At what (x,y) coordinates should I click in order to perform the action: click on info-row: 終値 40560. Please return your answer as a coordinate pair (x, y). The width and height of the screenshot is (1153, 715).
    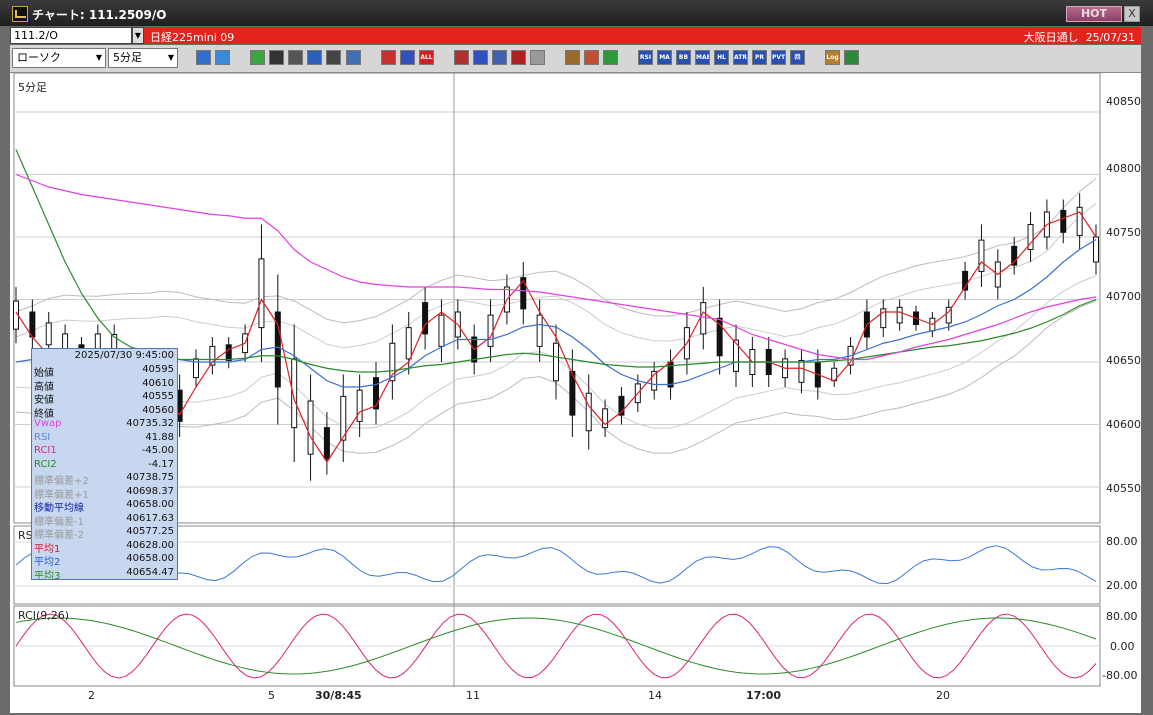
    Looking at the image, I should click on (104, 412).